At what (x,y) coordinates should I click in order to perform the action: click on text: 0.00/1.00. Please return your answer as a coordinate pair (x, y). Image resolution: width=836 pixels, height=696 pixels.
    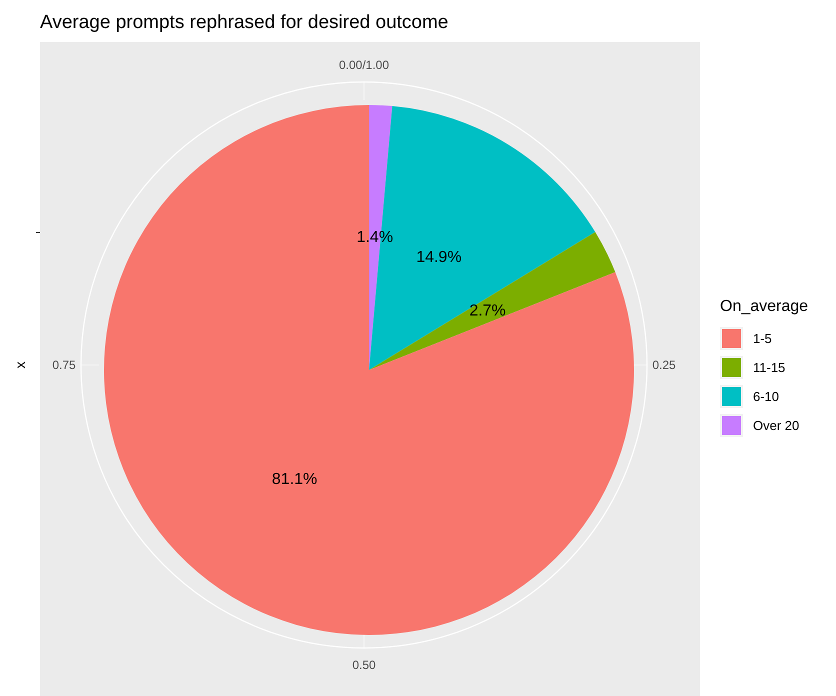
    Looking at the image, I should click on (364, 65).